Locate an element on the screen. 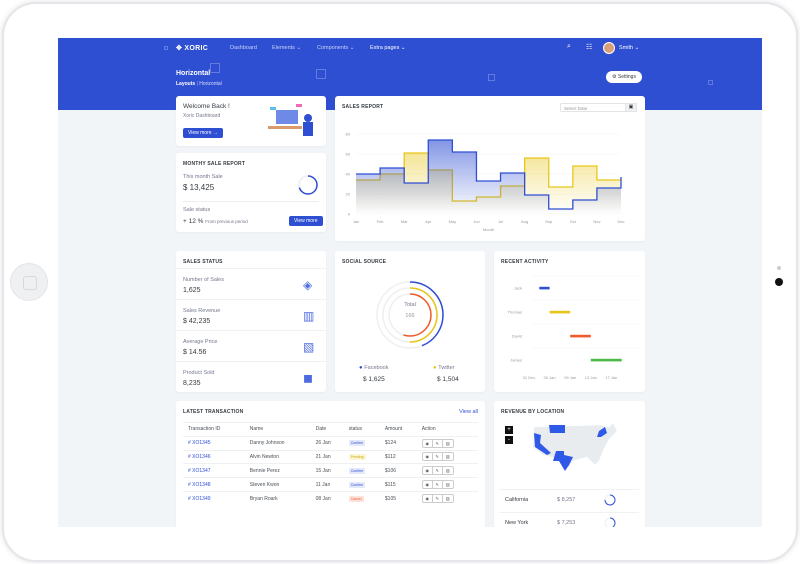 The image size is (800, 564). customer-name: Bennie Perez is located at coordinates (277, 470).